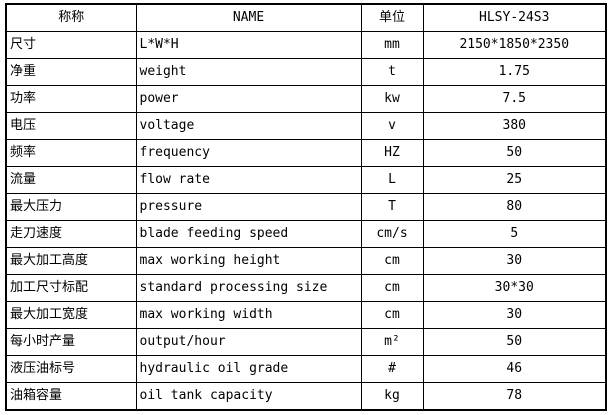  What do you see at coordinates (71, 207) in the screenshot?
I see `cell-name-cn: 最大压力` at bounding box center [71, 207].